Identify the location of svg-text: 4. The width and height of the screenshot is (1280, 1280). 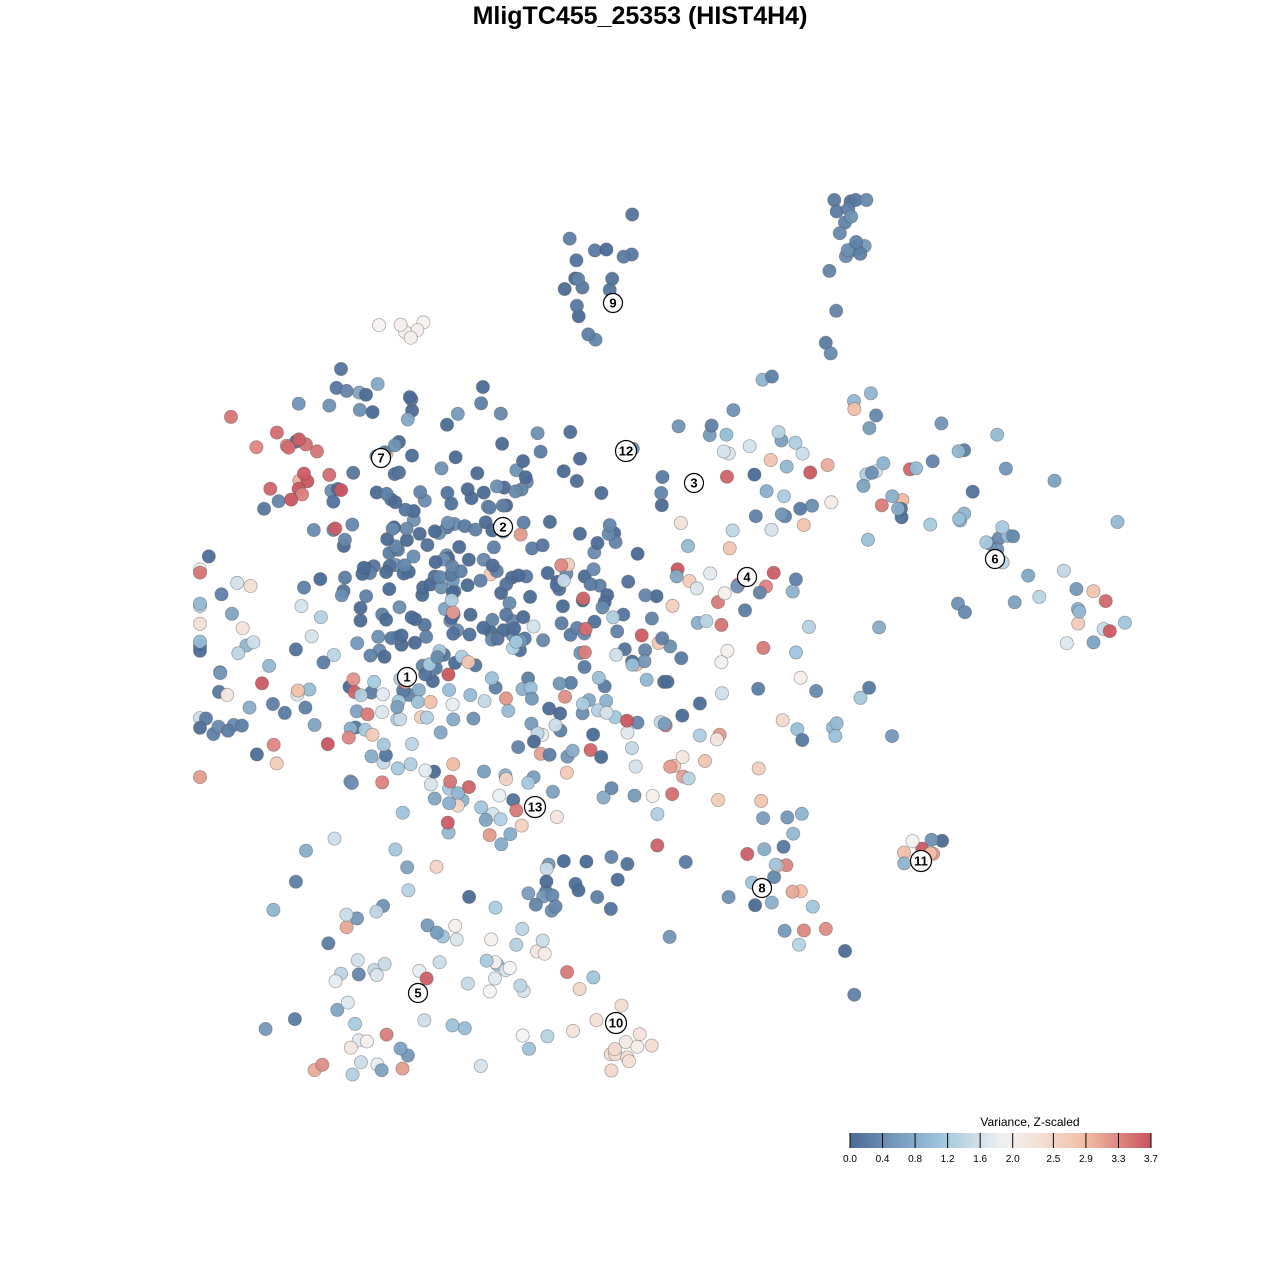
(747, 577).